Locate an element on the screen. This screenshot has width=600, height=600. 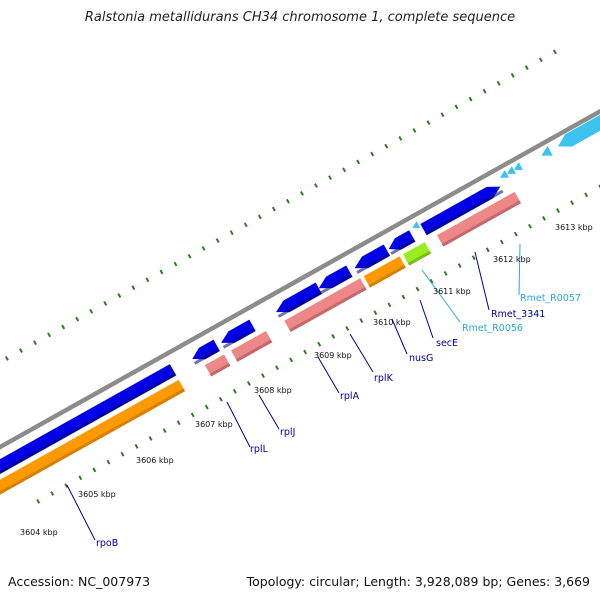
gene-rplL is located at coordinates (217, 365).